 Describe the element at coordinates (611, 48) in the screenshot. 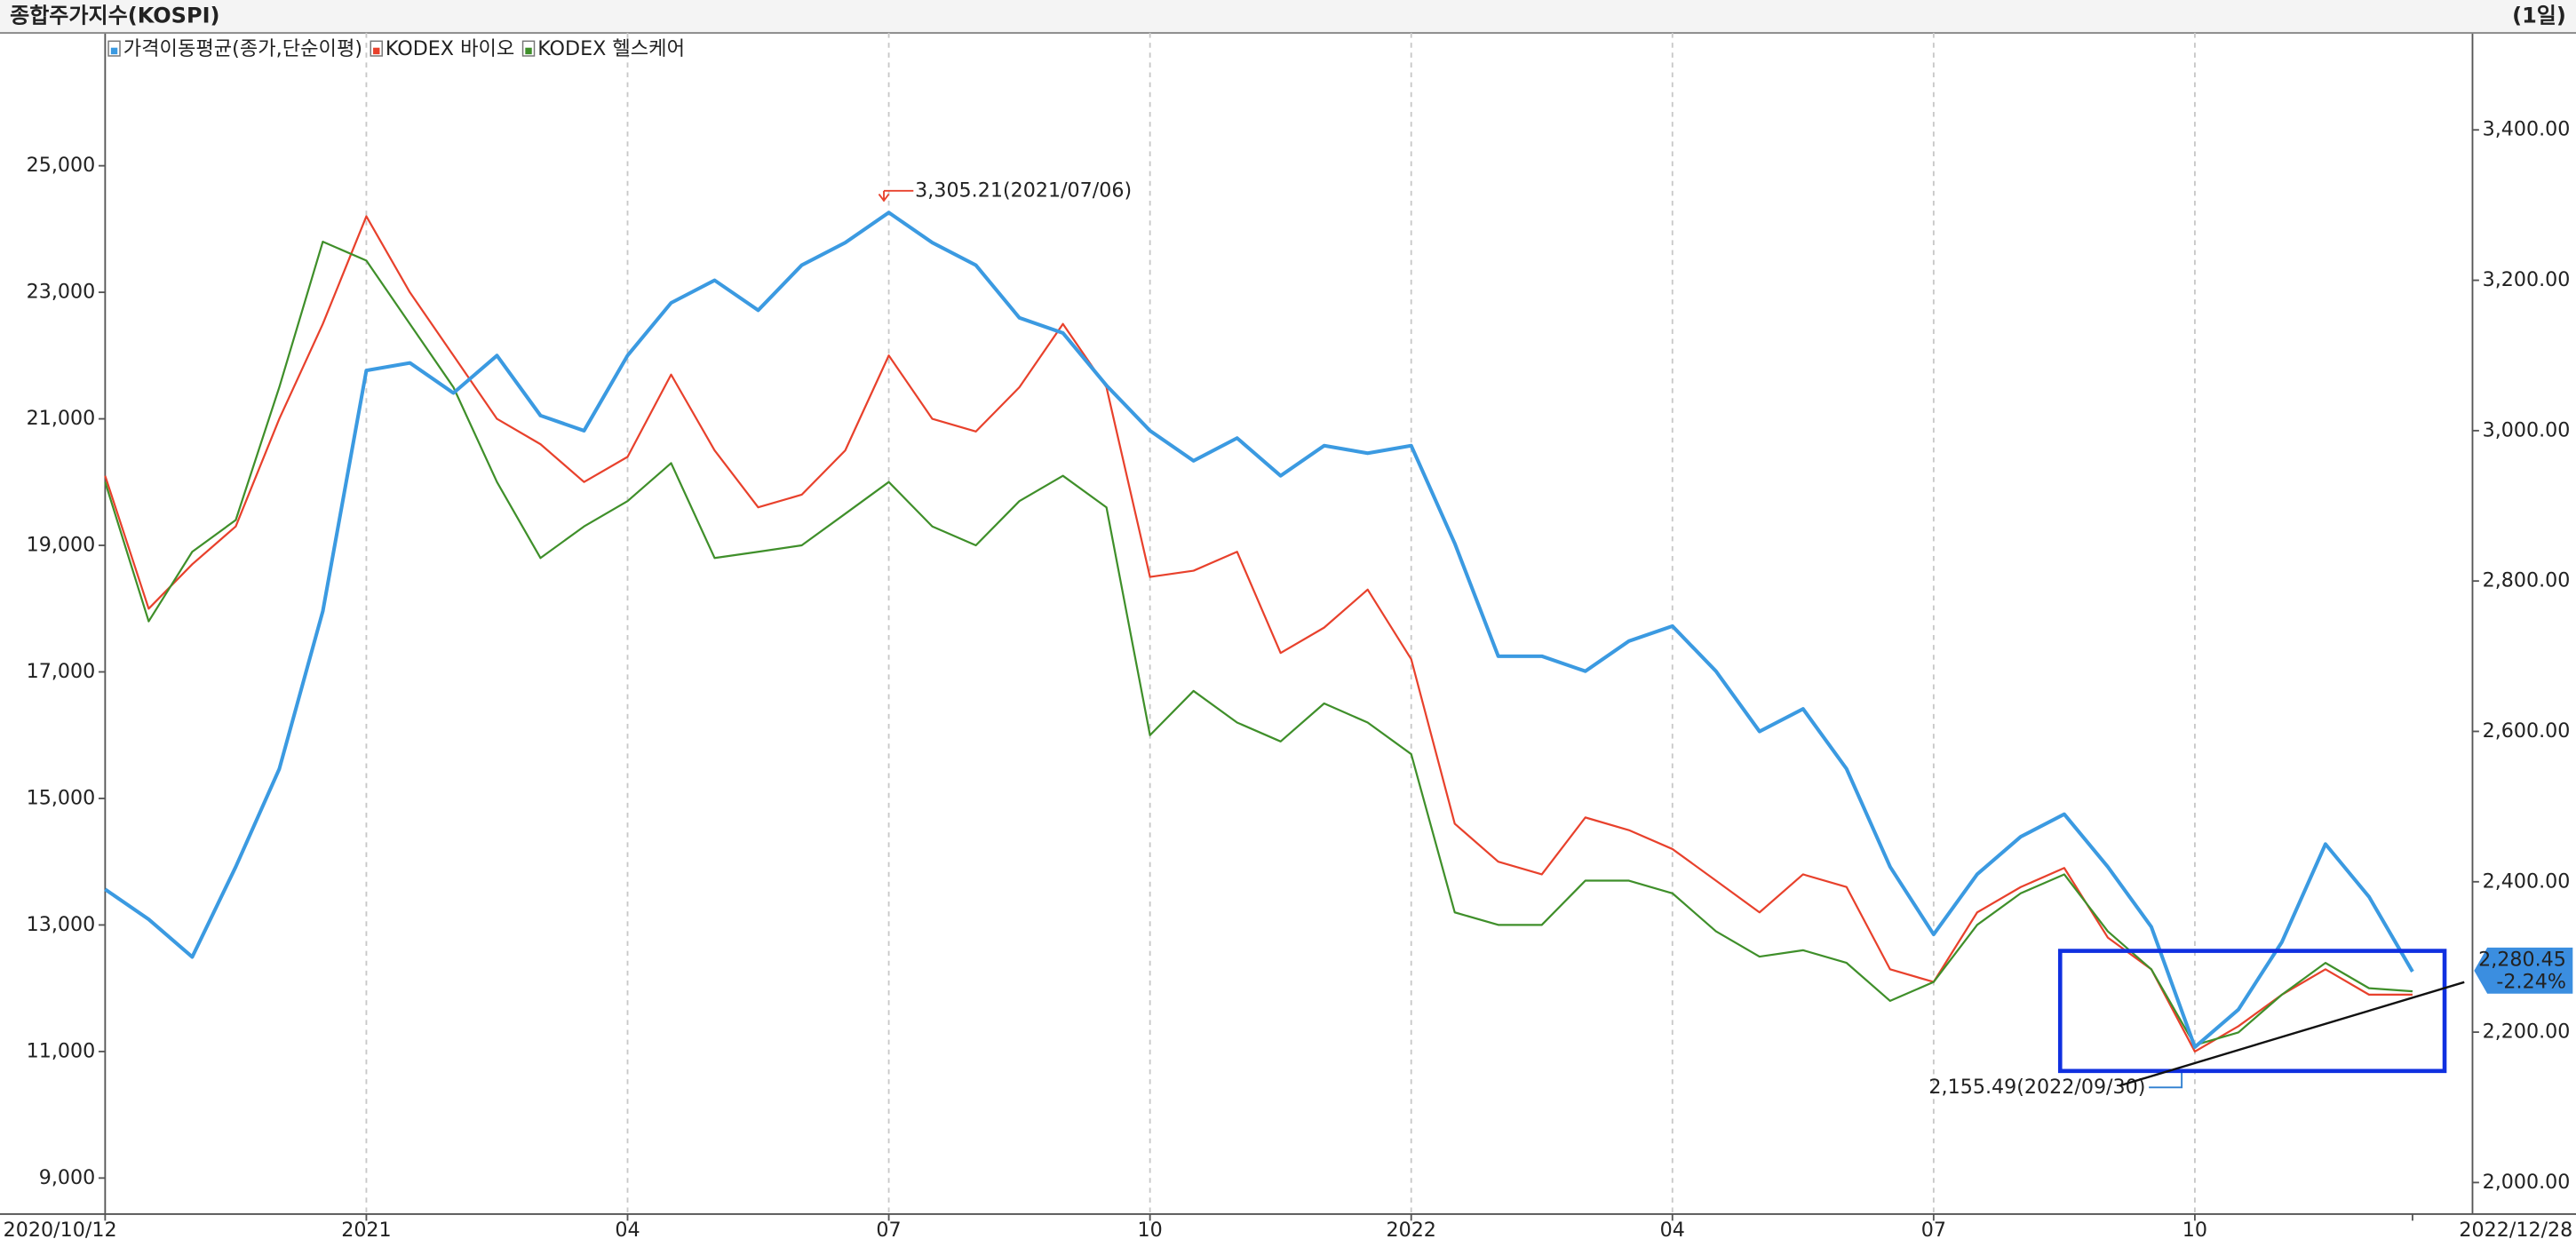

I see `legend-label: KODEX 헬스케어` at that location.